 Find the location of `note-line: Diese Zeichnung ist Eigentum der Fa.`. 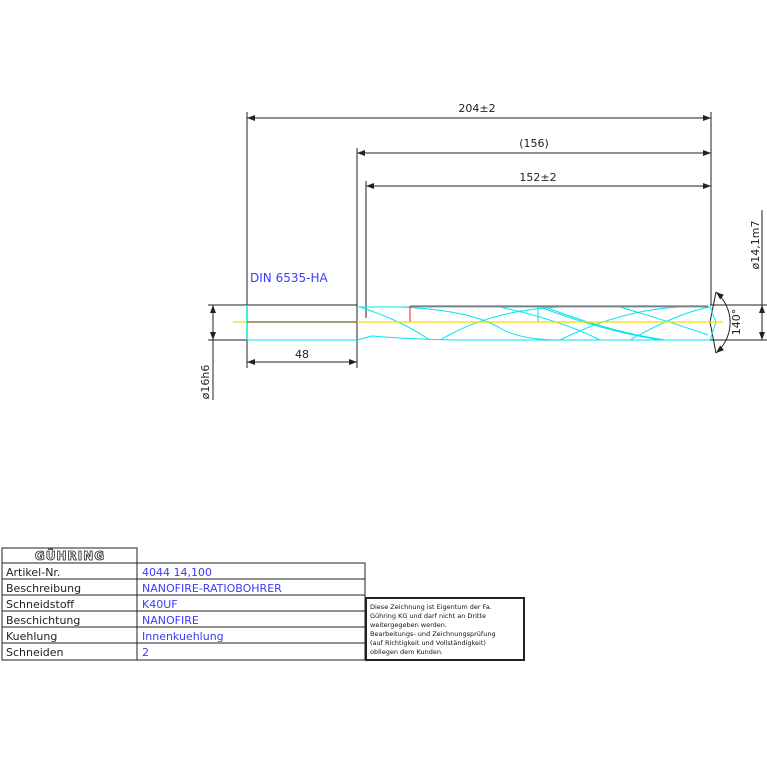

note-line: Diese Zeichnung ist Eigentum der Fa. is located at coordinates (431, 607).